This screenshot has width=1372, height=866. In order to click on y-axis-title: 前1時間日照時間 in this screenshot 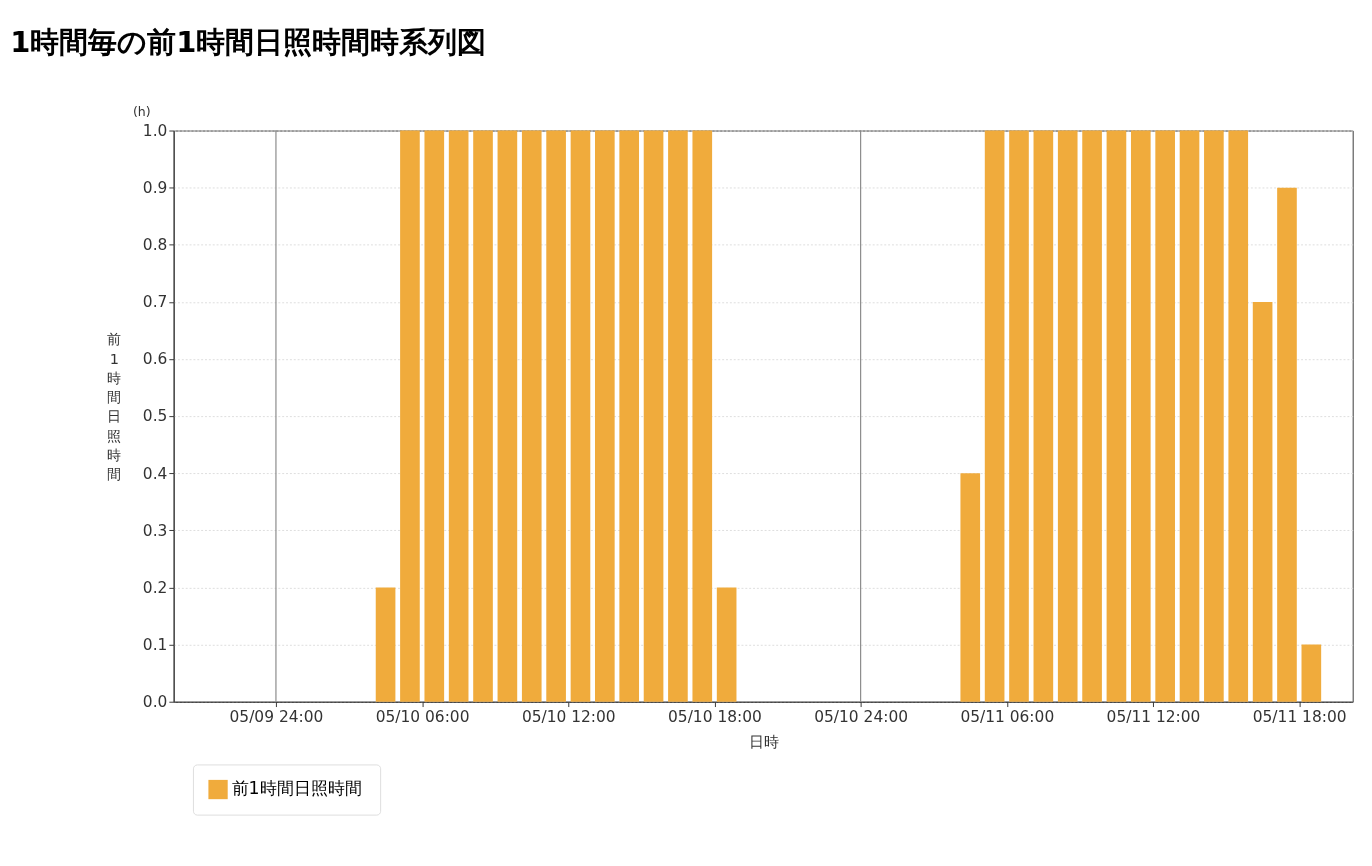, I will do `click(114, 407)`.